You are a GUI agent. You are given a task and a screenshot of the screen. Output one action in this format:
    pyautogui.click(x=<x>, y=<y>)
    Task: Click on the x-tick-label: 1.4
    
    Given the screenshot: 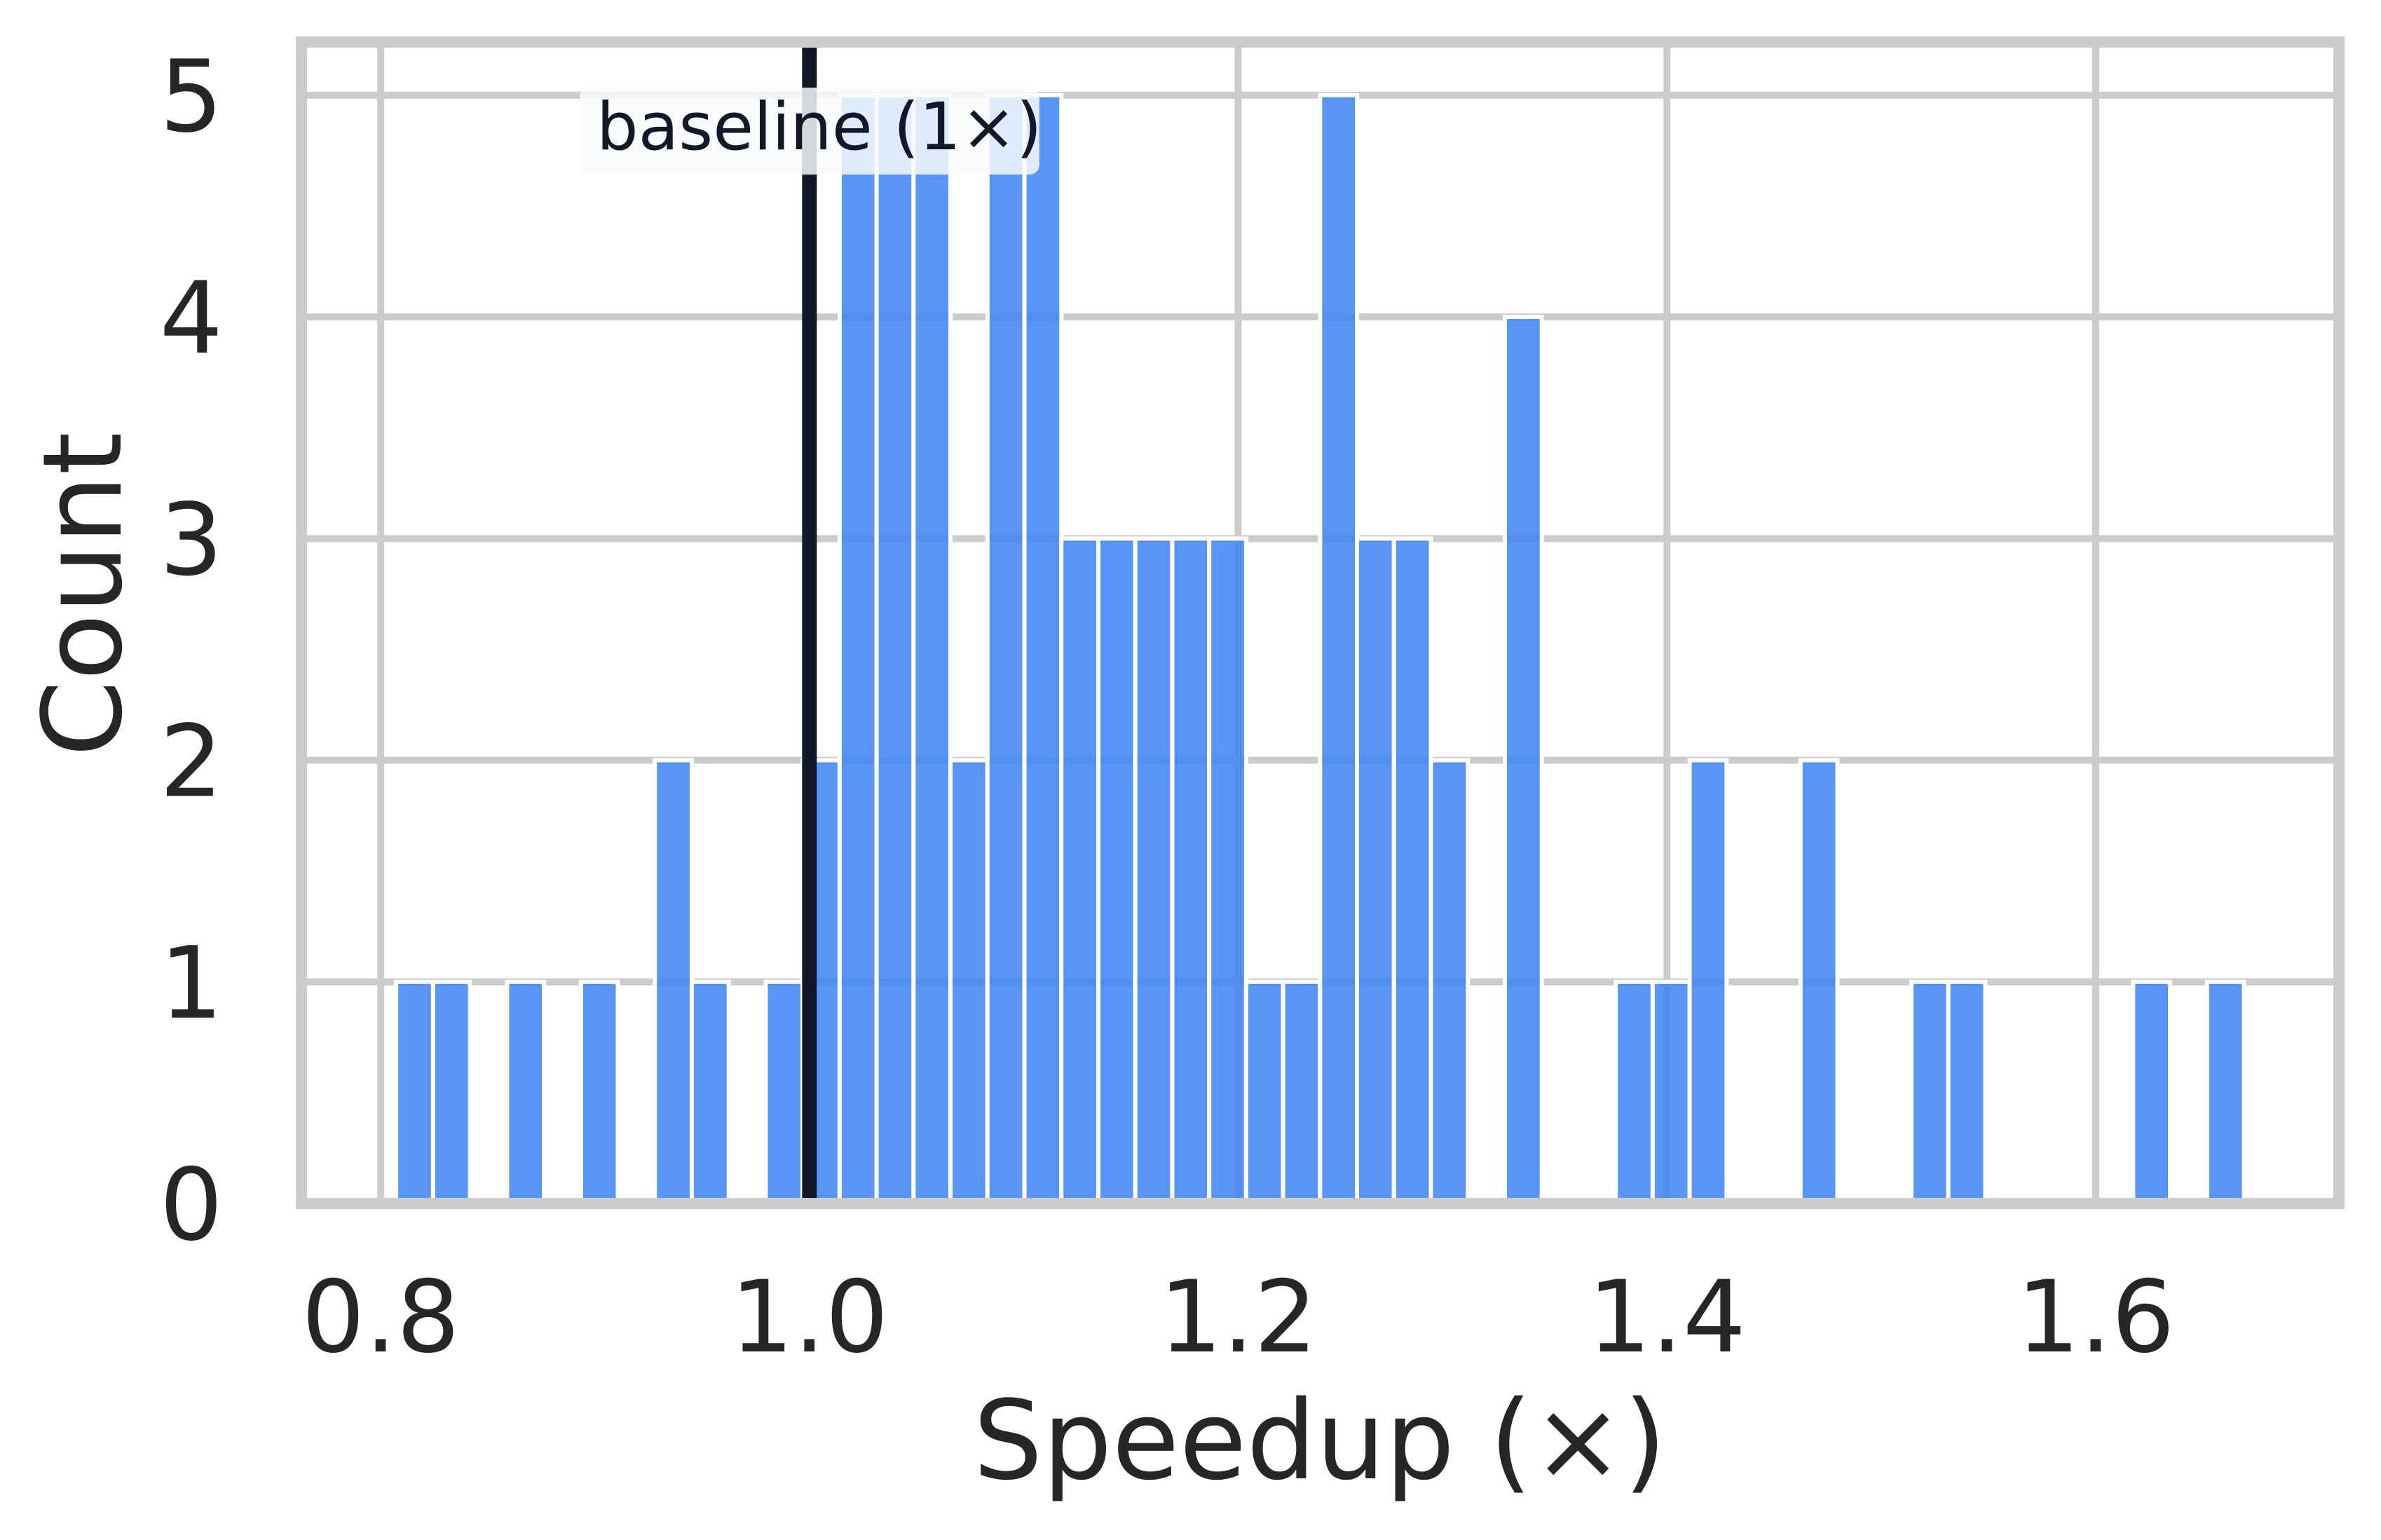 What is the action you would take?
    pyautogui.click(x=1667, y=1317)
    